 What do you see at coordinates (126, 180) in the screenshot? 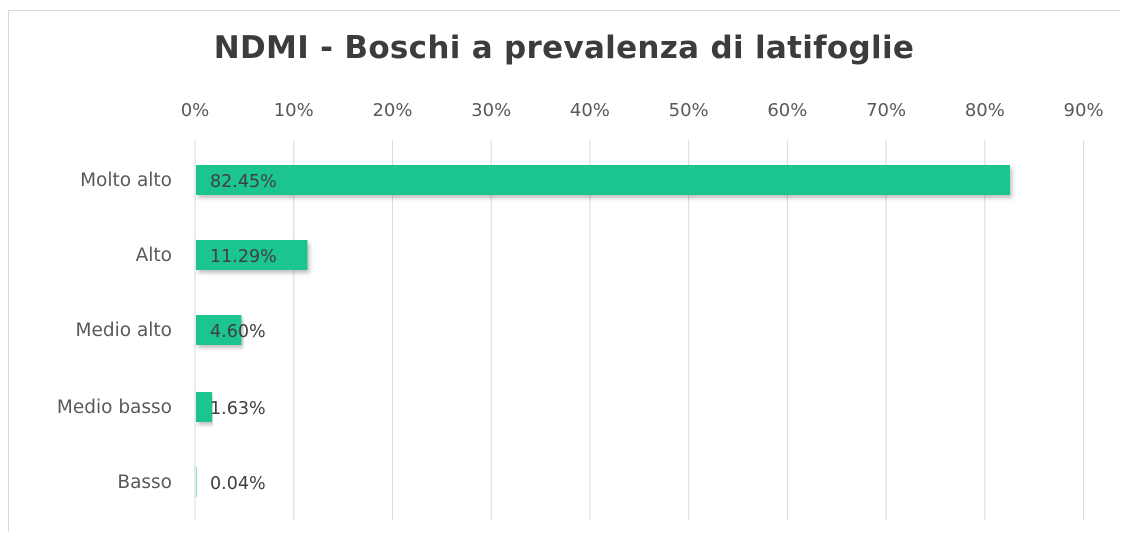
I see `category-label: Molto alto` at bounding box center [126, 180].